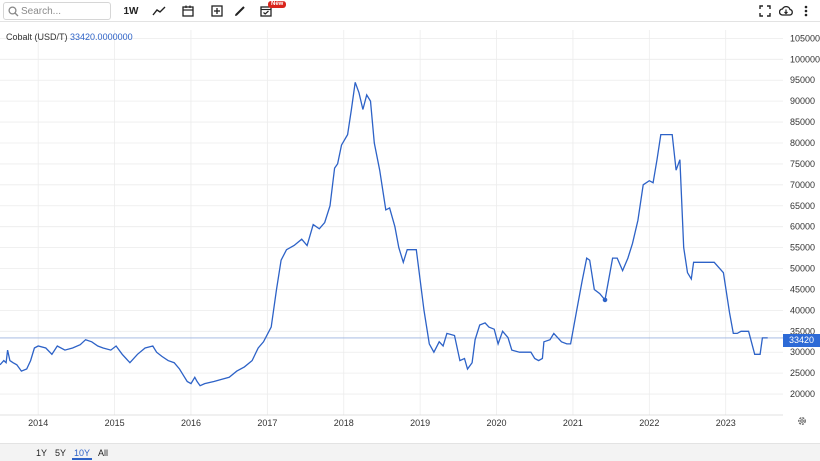  I want to click on legend-name: Cobalt (USD/T), so click(37, 37).